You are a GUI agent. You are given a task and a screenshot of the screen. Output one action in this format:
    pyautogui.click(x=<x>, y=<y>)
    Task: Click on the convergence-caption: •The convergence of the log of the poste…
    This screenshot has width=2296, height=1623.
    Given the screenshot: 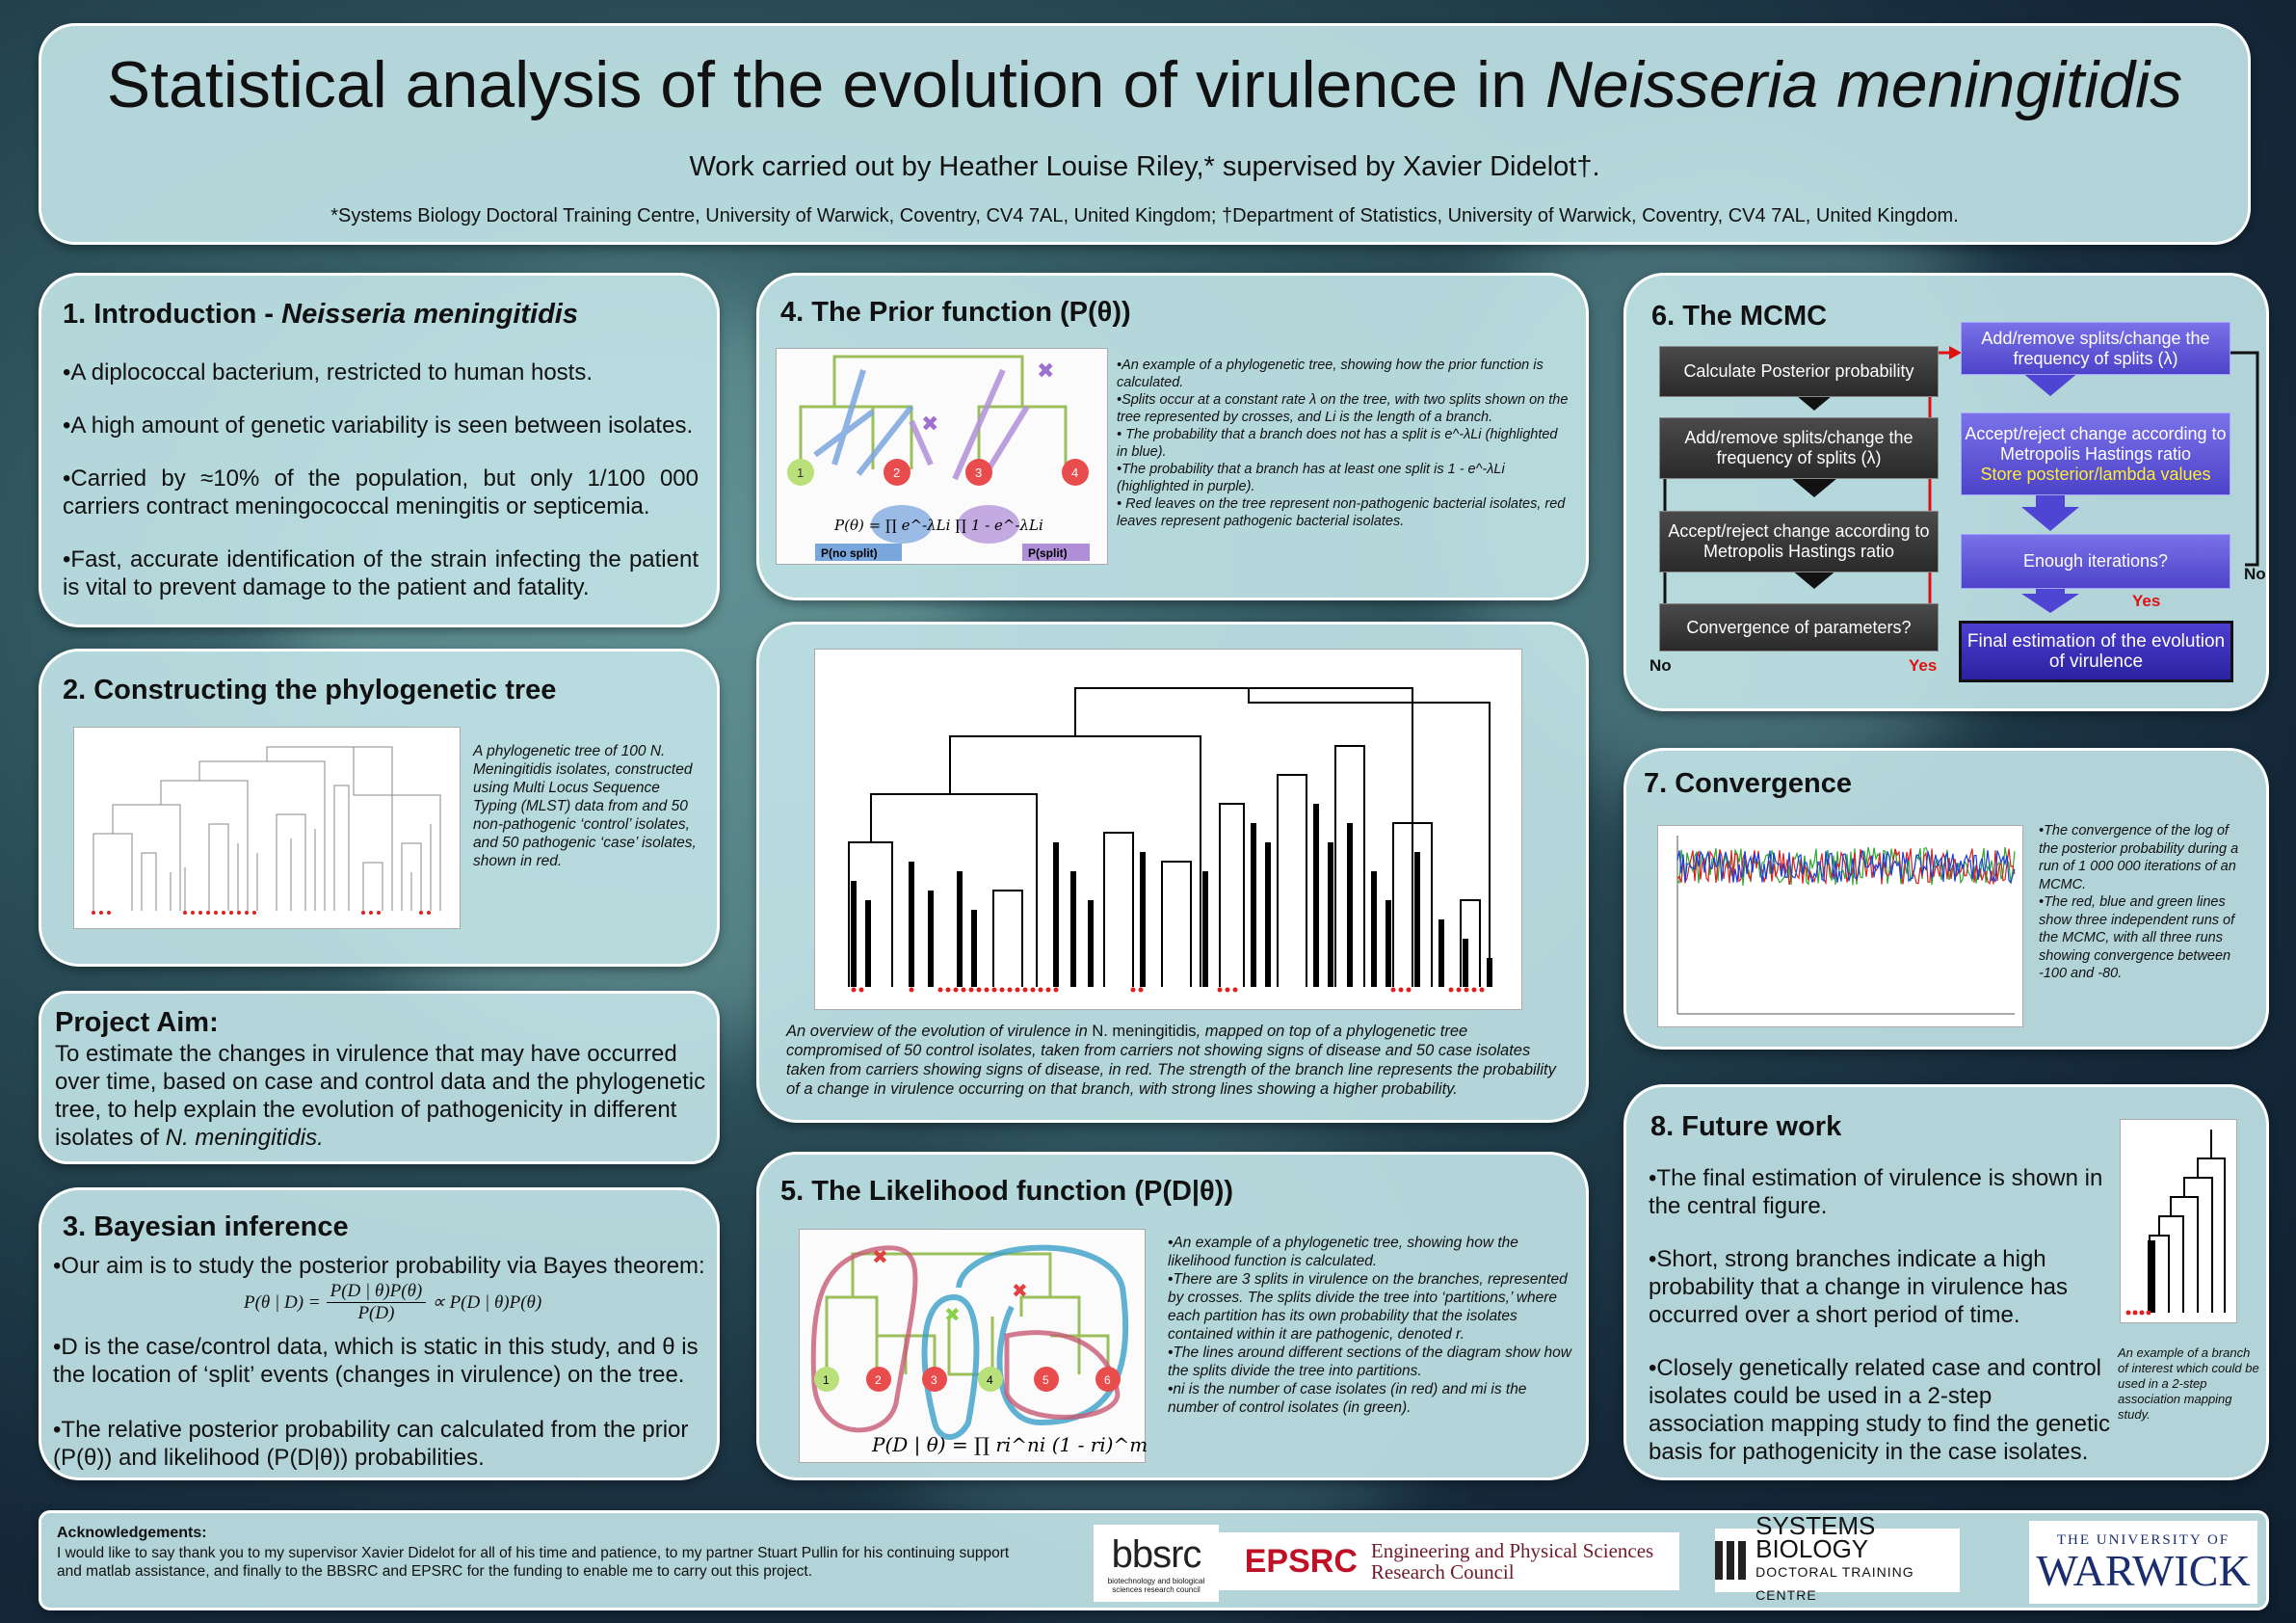 What is the action you would take?
    pyautogui.click(x=2139, y=902)
    